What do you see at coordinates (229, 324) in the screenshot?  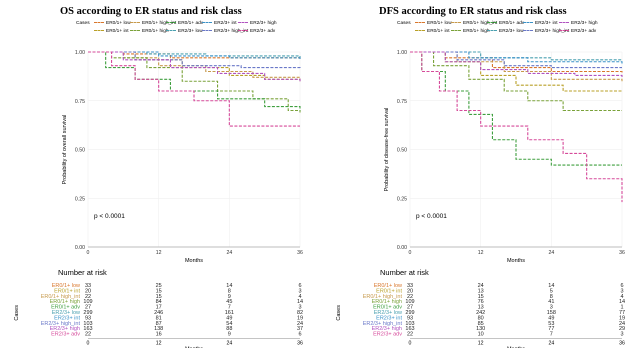 I see `risk-value: 54` at bounding box center [229, 324].